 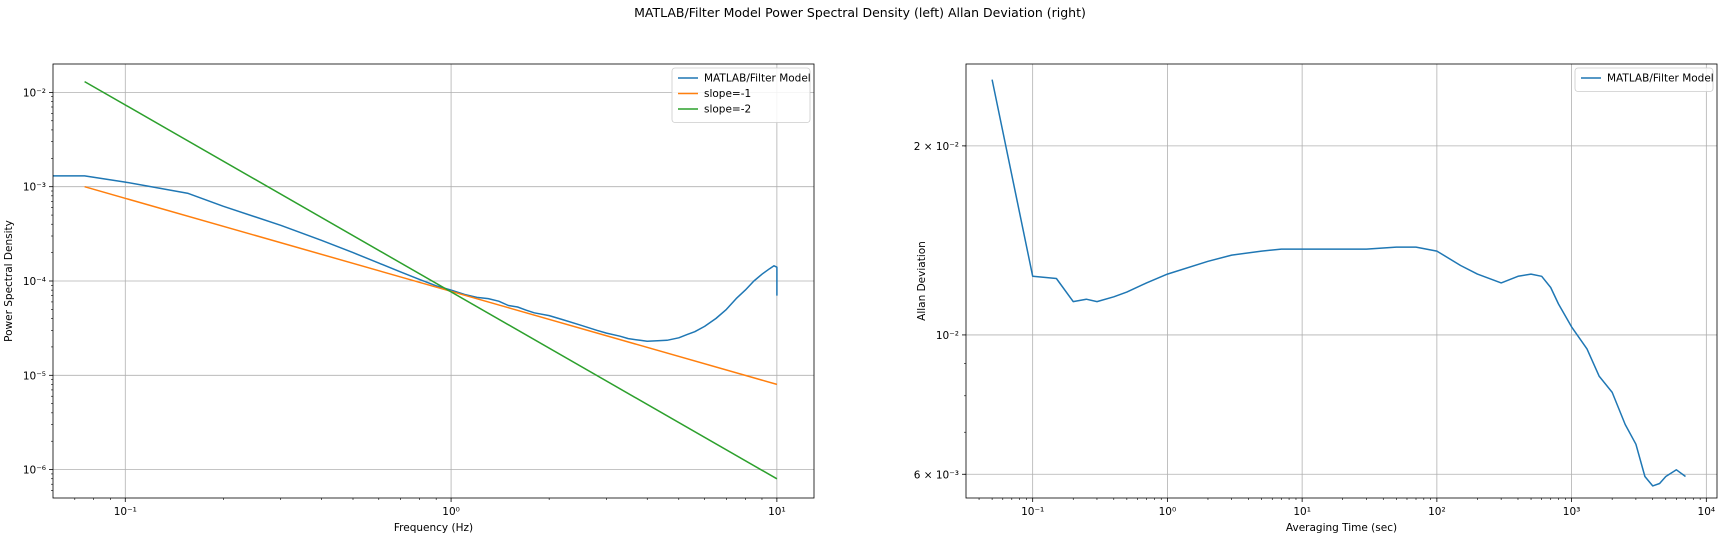 I want to click on y-axis-label: Allan Deviation, so click(x=922, y=281).